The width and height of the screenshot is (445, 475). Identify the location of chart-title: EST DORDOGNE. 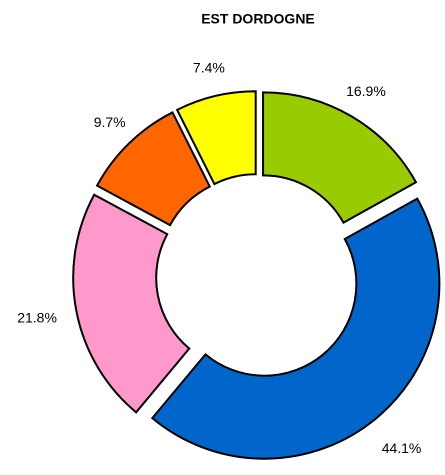
(258, 19).